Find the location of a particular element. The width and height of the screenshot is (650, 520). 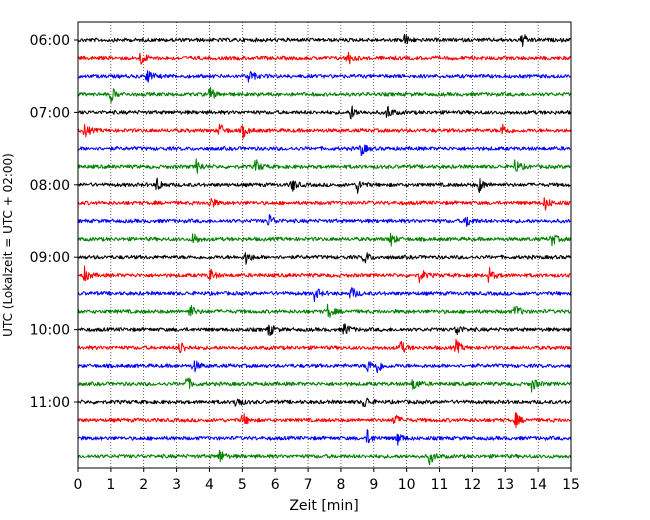

x-tick-label: 2 is located at coordinates (143, 485).